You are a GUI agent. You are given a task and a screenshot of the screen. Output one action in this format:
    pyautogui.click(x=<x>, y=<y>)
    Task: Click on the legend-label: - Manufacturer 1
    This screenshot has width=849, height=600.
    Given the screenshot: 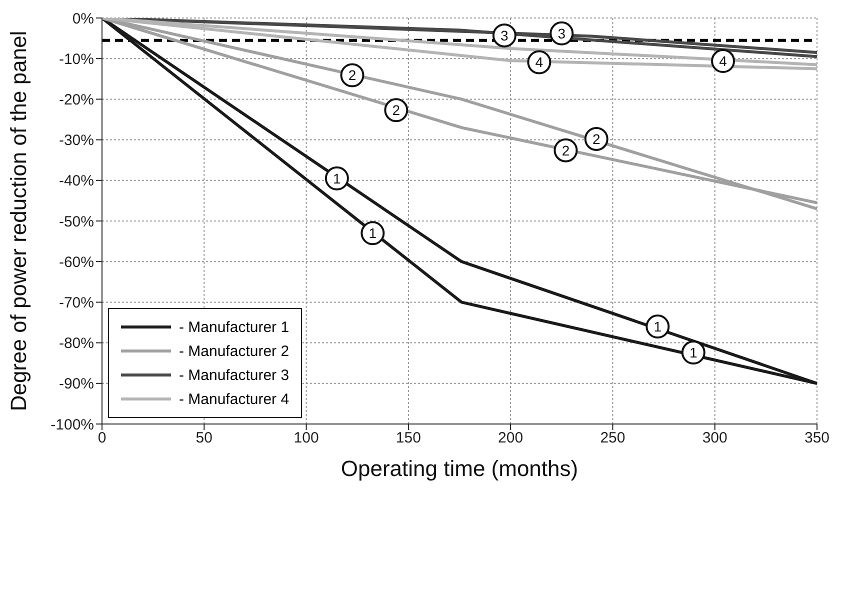 What is the action you would take?
    pyautogui.click(x=234, y=327)
    